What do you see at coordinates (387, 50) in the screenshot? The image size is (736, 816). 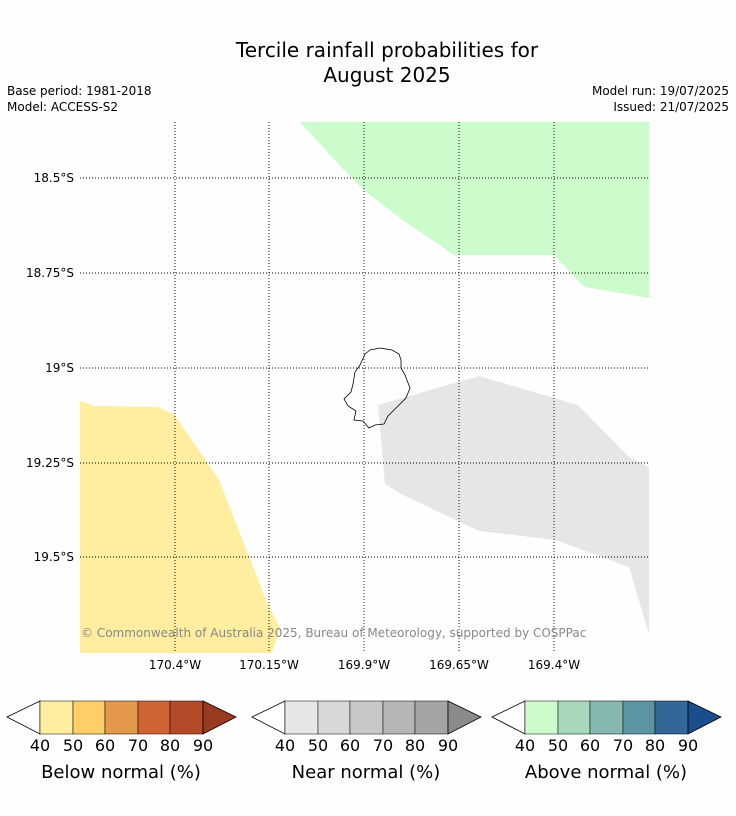 I see `title-line-1: Tercile rainfall probabilities for` at bounding box center [387, 50].